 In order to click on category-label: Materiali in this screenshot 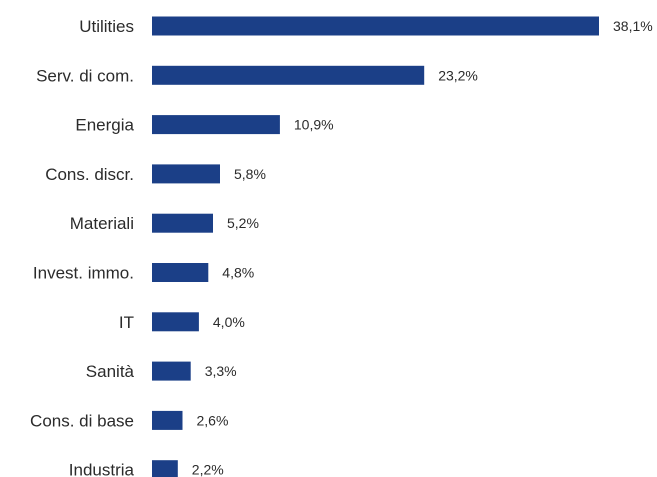, I will do `click(102, 223)`.